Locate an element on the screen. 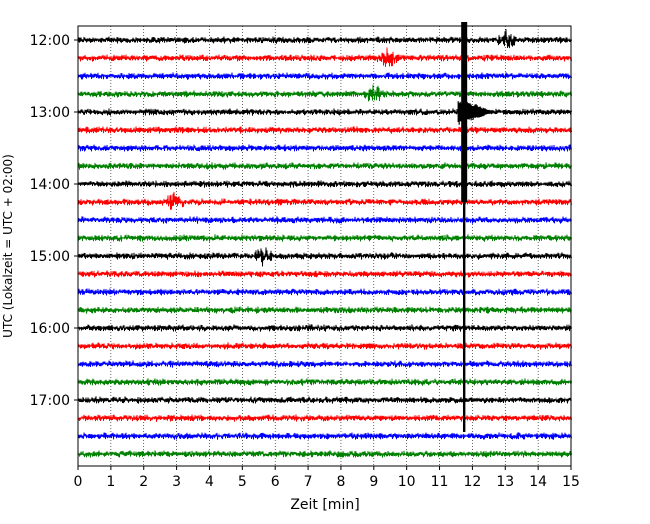 The image size is (650, 524). x-tick-label-14: 14 is located at coordinates (538, 482).